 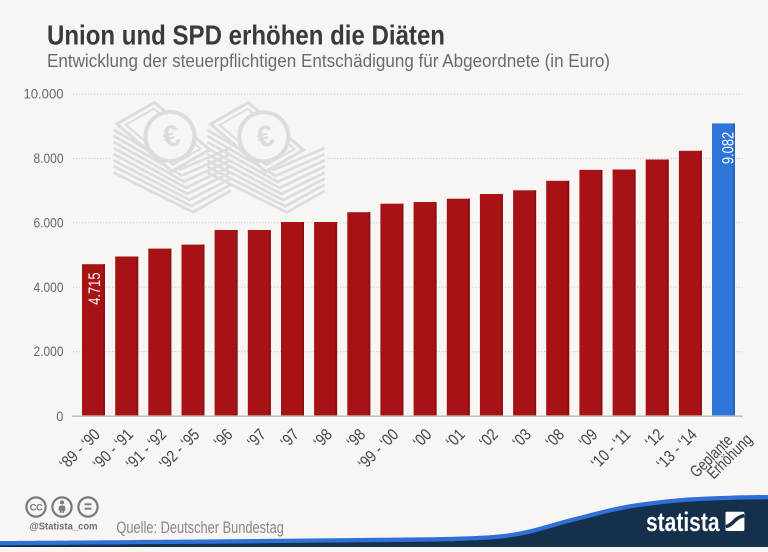 I want to click on svg-text: 0, so click(x=59, y=416).